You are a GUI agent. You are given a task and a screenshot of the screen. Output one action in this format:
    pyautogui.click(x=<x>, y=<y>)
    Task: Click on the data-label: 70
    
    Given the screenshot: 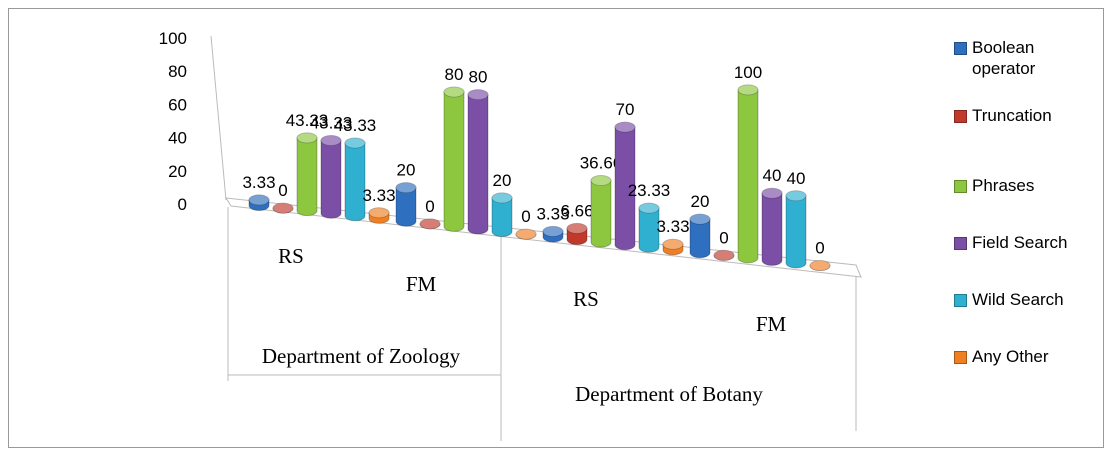 What is the action you would take?
    pyautogui.click(x=625, y=109)
    